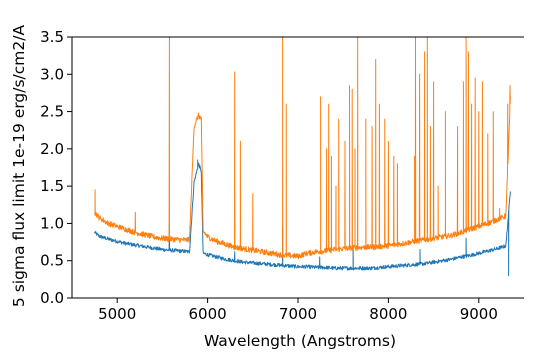 This screenshot has width=534, height=355. I want to click on y-tick-label: 1.0, so click(52, 223).